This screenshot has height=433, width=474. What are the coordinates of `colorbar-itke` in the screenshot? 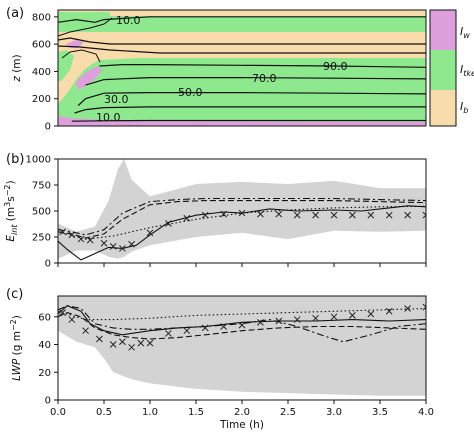 It's located at (443, 70).